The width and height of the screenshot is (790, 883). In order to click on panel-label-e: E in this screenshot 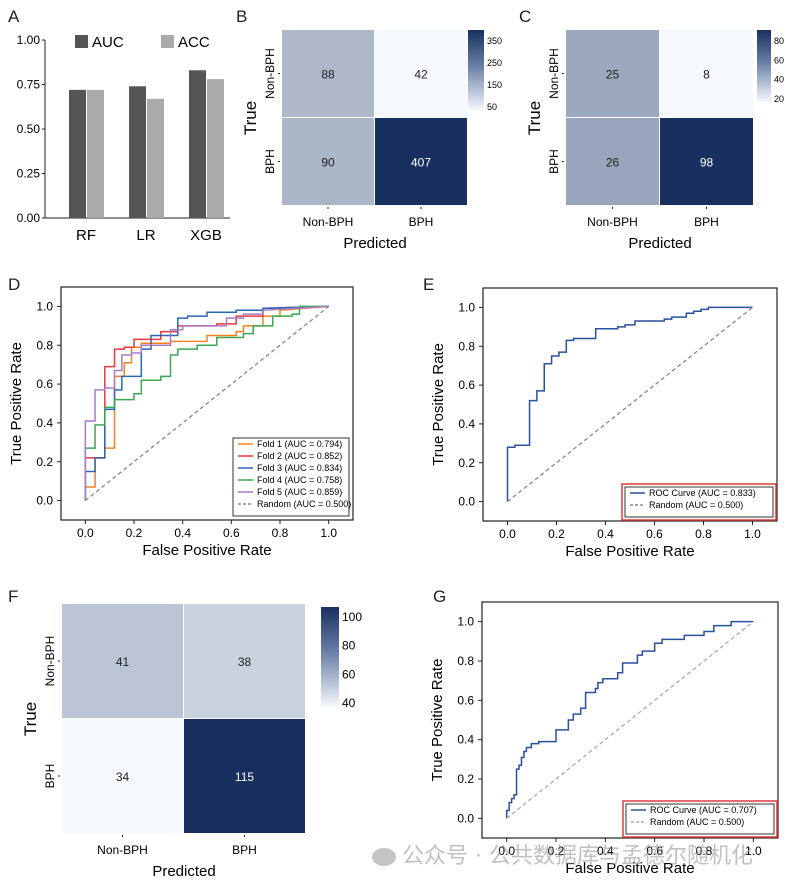, I will do `click(428, 284)`.